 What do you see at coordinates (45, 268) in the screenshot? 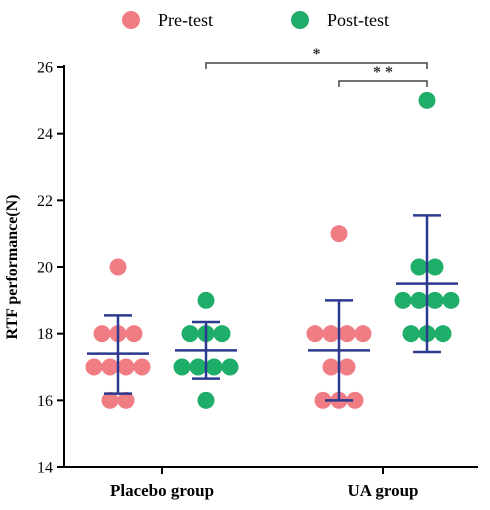
I see `y-tick-label: 20` at bounding box center [45, 268].